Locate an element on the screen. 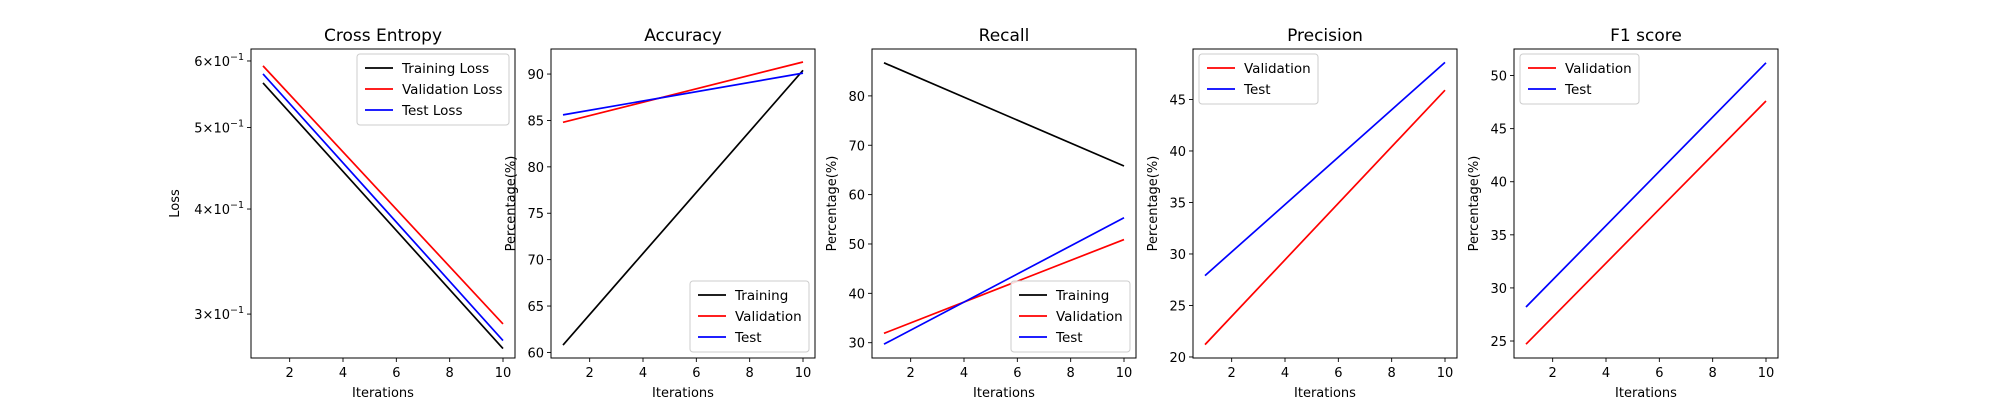 The height and width of the screenshot is (400, 2000). legend-label: Training is located at coordinates (761, 296).